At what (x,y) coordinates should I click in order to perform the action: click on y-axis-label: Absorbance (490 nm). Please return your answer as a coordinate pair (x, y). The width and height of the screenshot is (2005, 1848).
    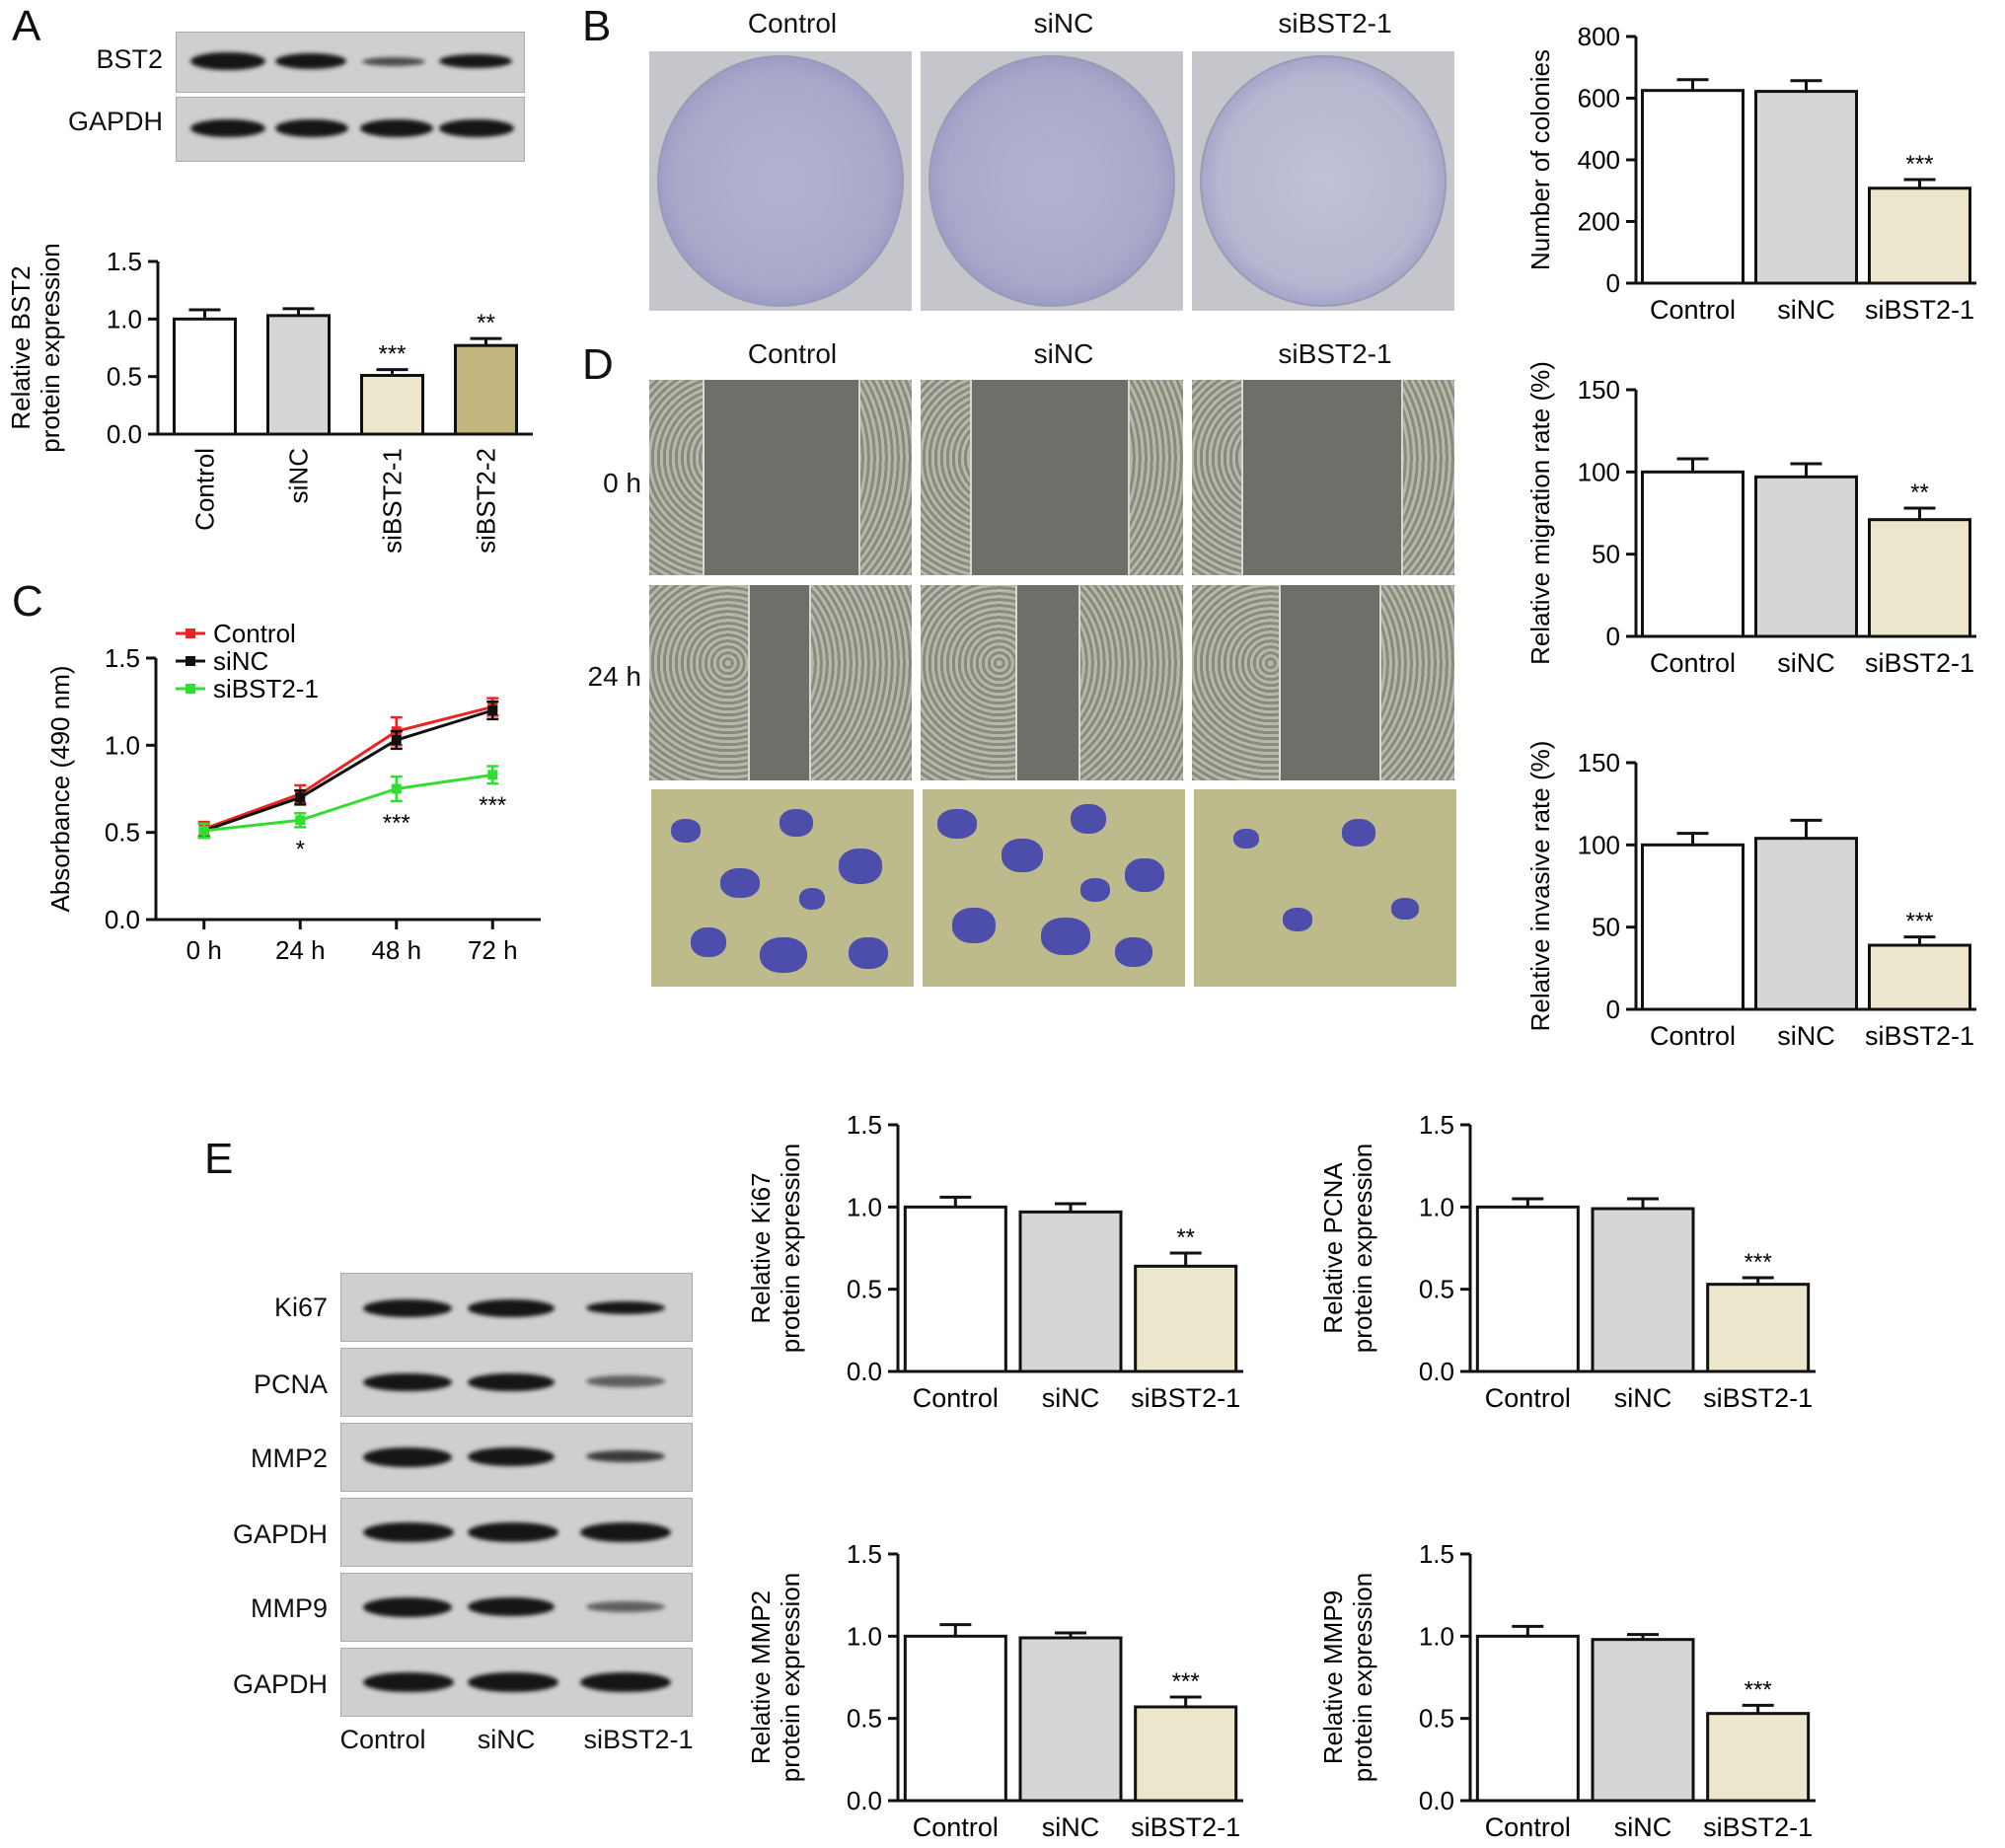
    Looking at the image, I should click on (60, 788).